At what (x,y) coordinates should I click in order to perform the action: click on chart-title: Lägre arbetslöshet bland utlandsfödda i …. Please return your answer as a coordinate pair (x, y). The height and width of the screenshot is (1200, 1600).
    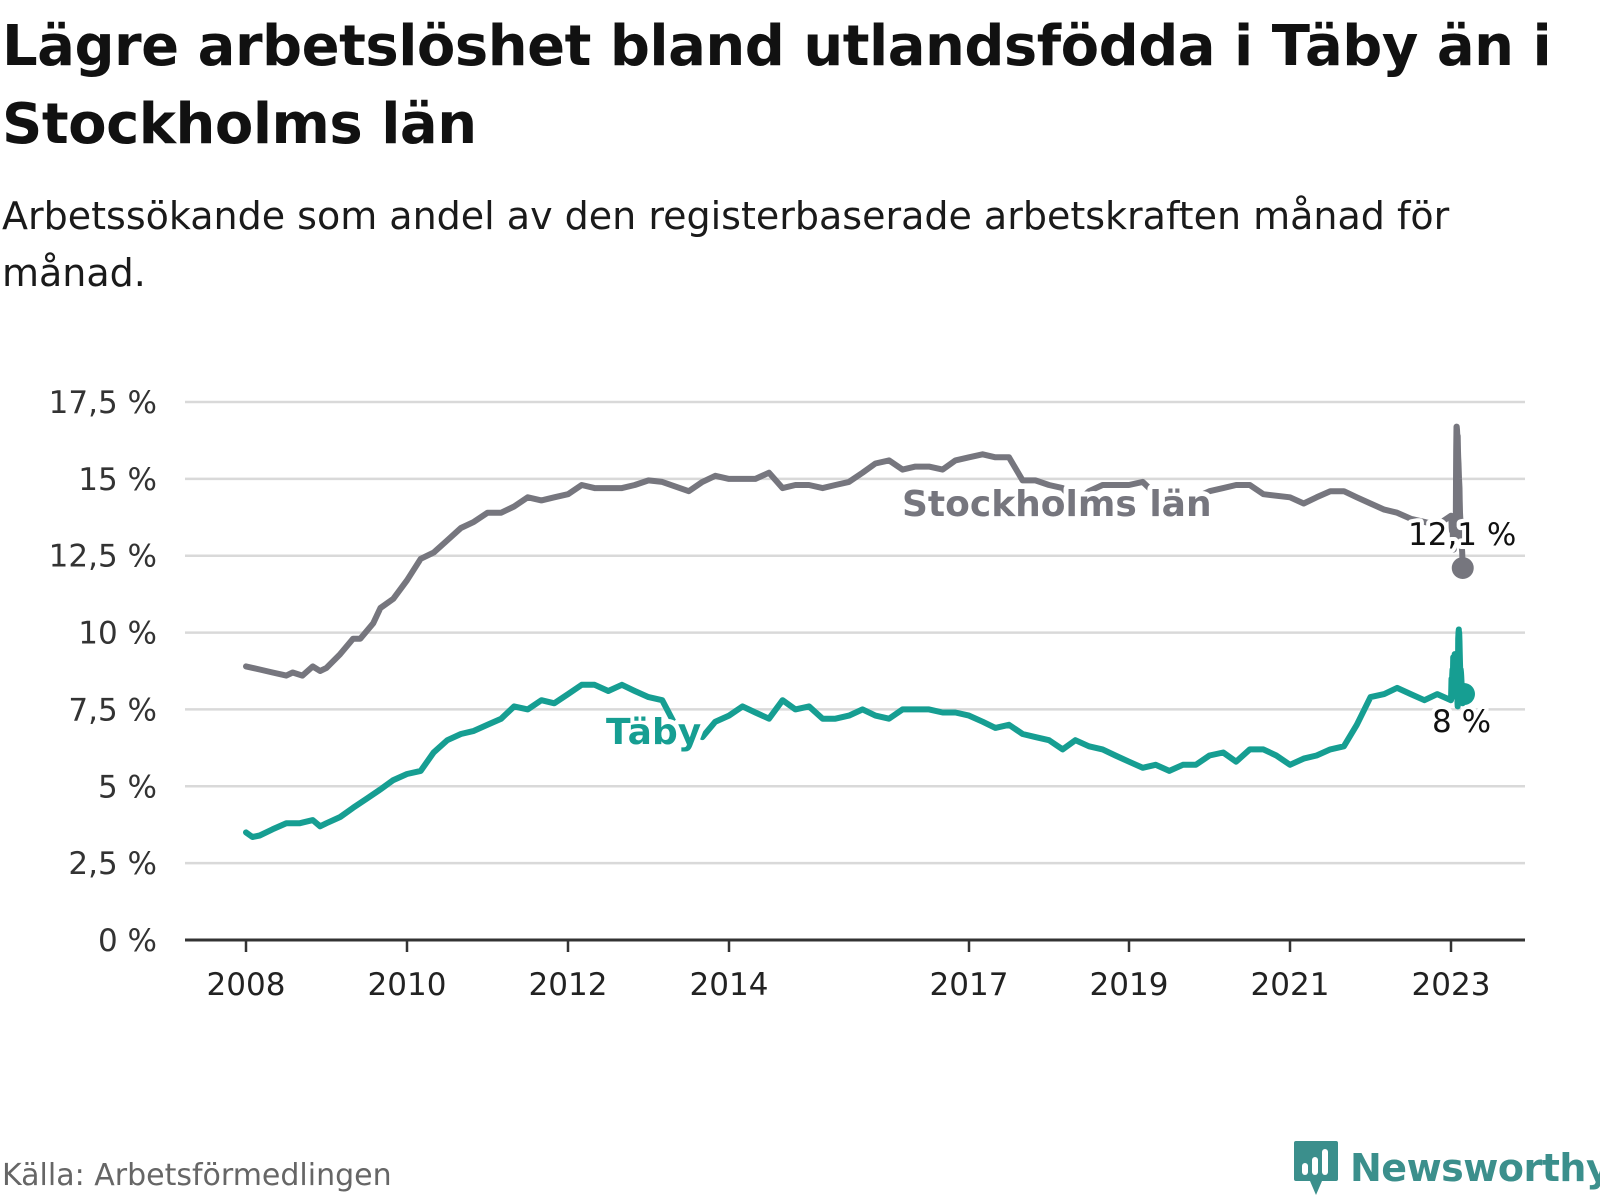
    Looking at the image, I should click on (777, 85).